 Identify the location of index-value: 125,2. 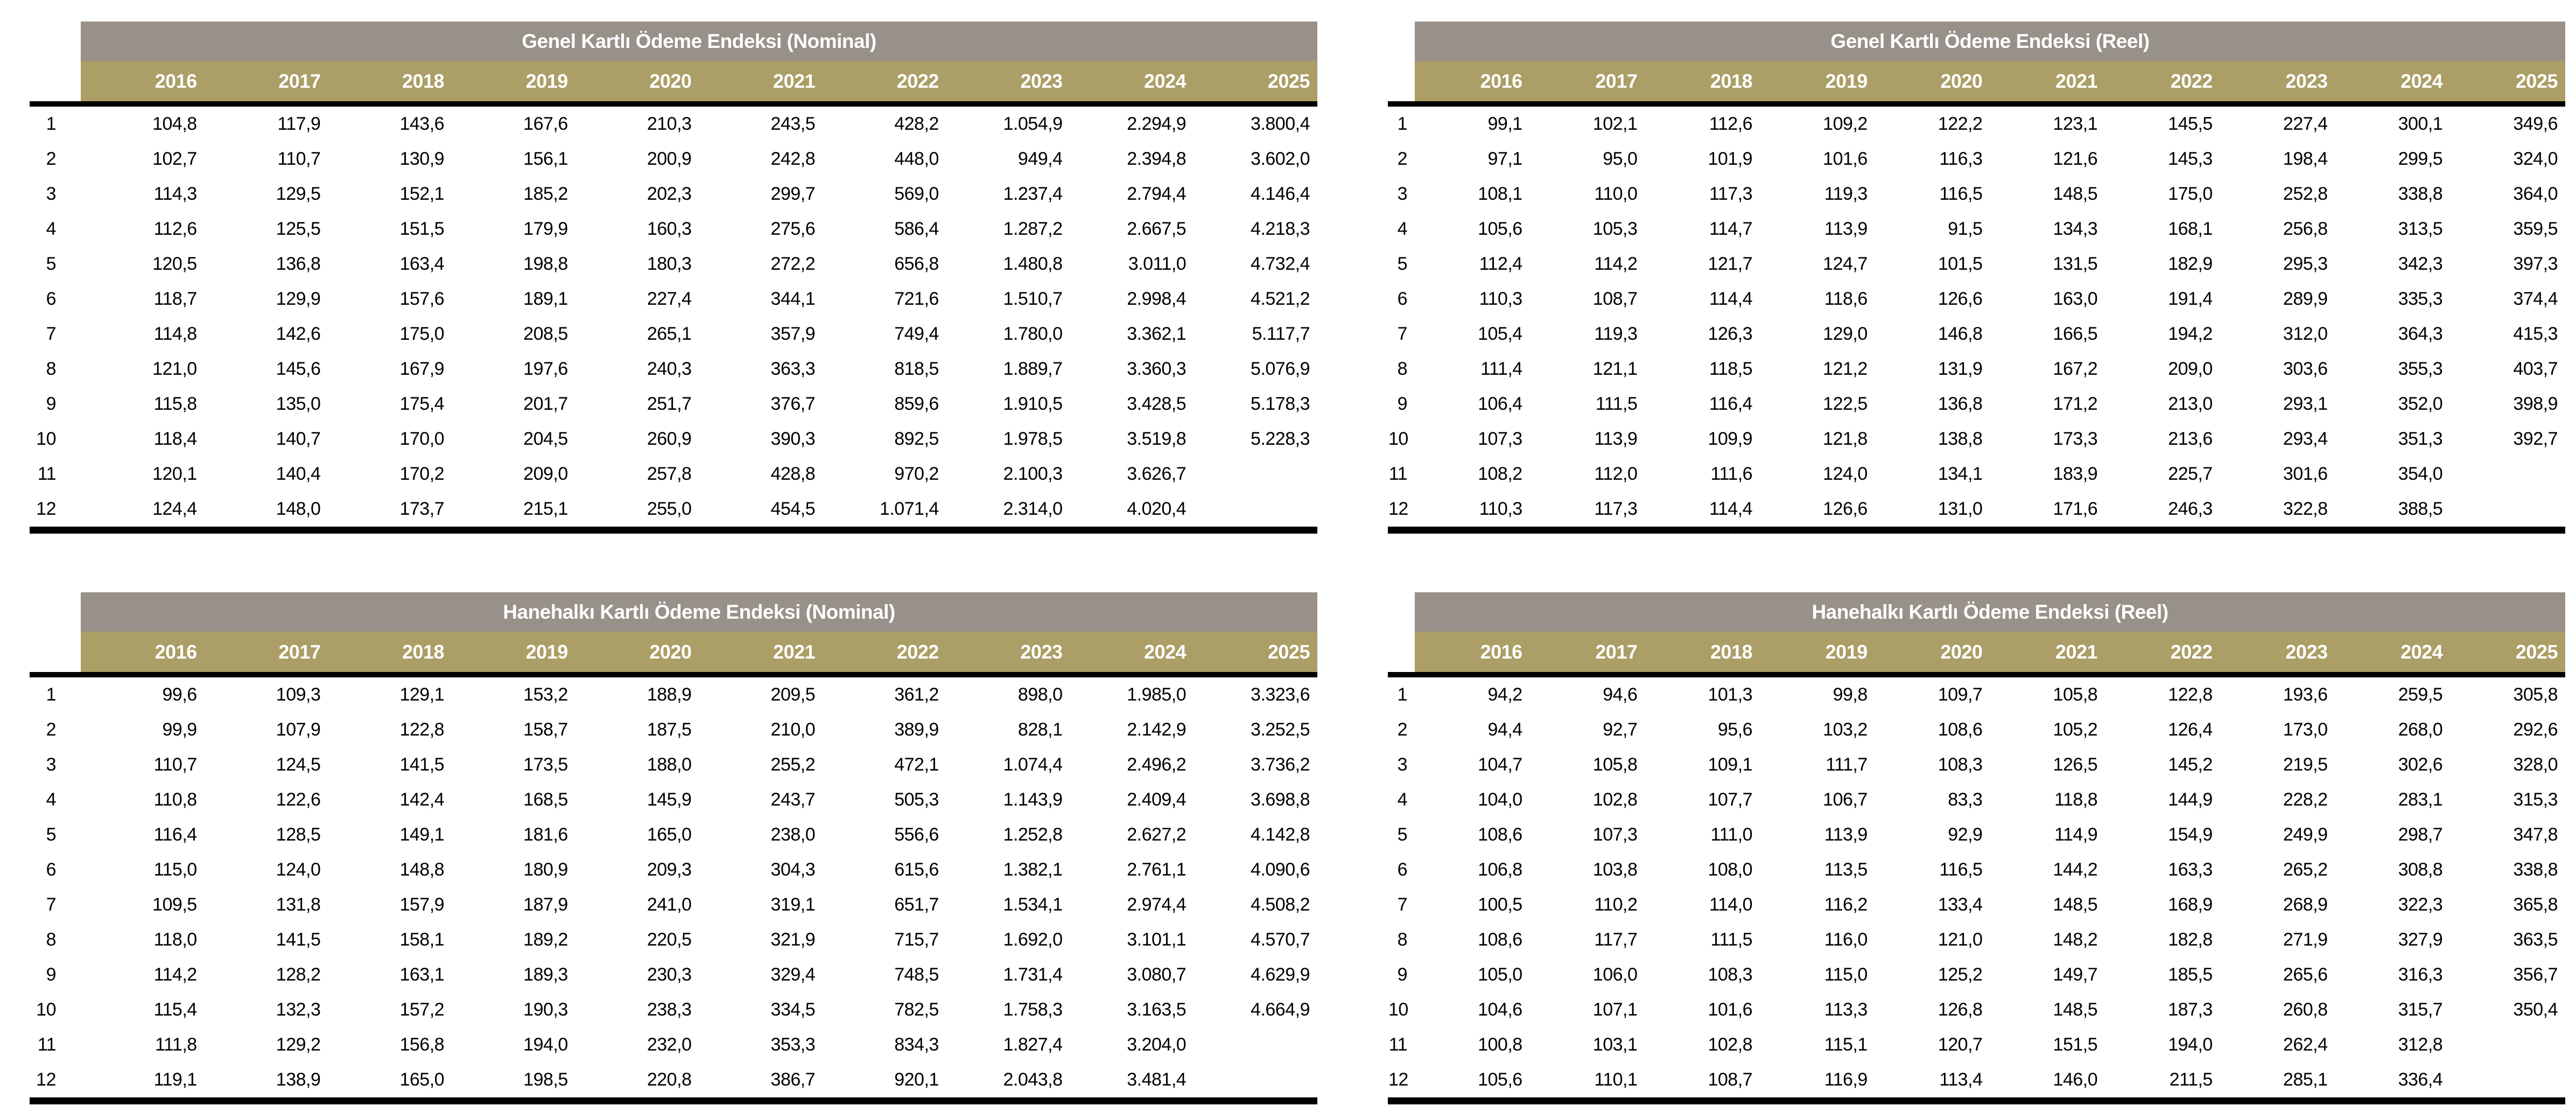
(1960, 974).